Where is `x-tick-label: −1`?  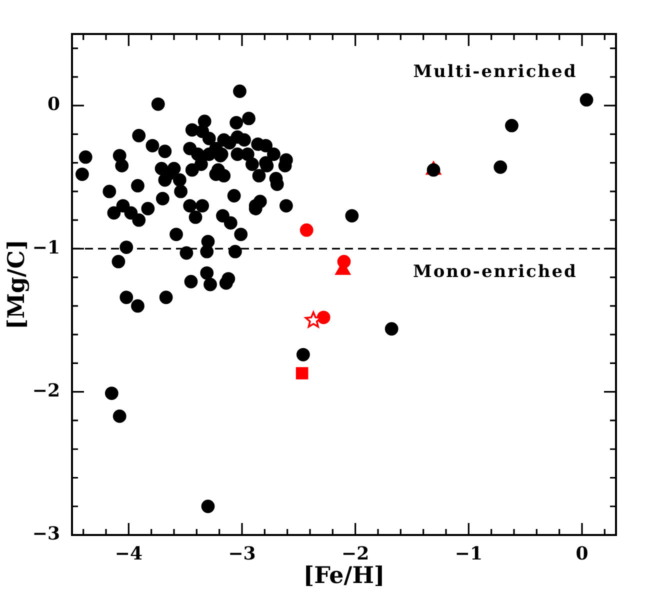
x-tick-label: −1 is located at coordinates (468, 553).